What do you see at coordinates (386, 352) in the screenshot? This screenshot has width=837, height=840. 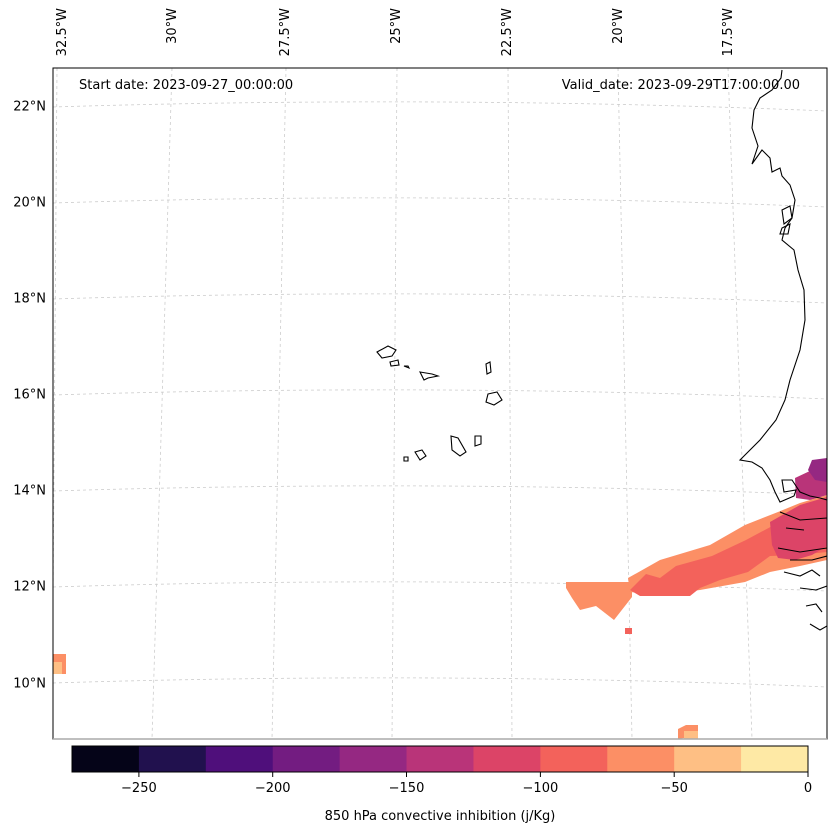 I see `cape-verde-santo-antao` at bounding box center [386, 352].